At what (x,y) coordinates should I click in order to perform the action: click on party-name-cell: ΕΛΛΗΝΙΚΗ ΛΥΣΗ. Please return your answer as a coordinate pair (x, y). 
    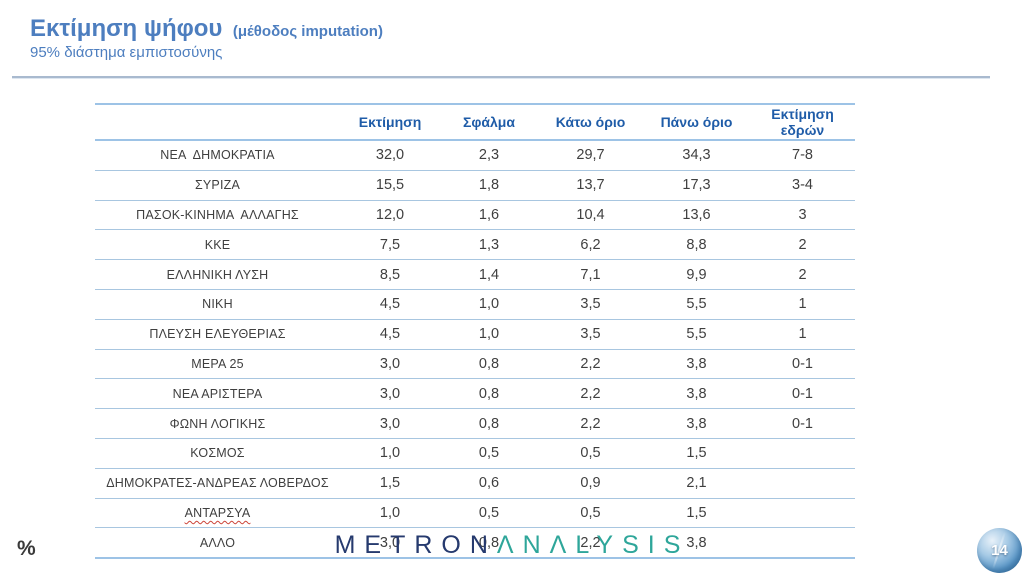
    Looking at the image, I should click on (217, 274).